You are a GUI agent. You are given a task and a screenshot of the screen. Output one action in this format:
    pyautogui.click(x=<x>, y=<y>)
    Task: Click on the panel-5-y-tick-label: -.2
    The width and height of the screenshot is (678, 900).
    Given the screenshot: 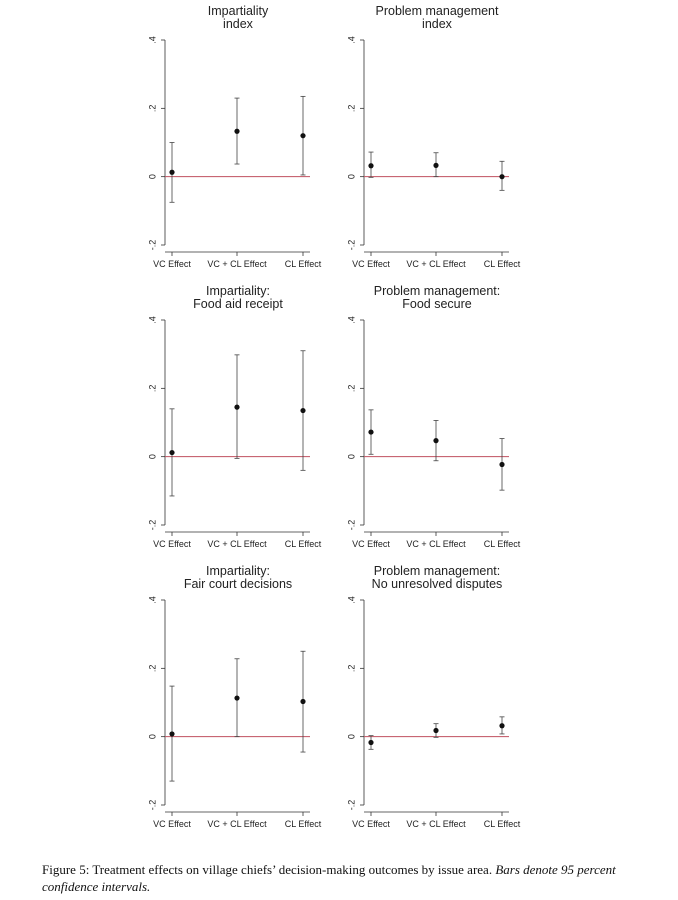 What is the action you would take?
    pyautogui.click(x=152, y=805)
    